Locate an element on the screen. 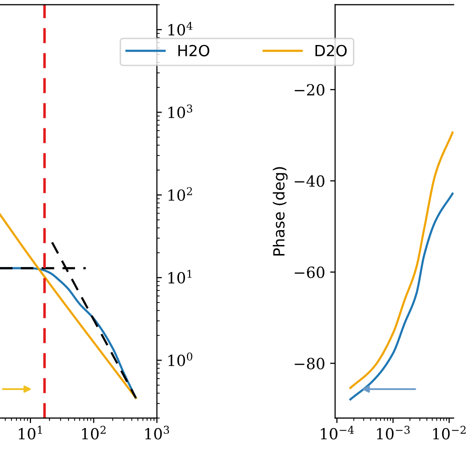 This screenshot has width=474, height=474. x-tick-label: 10$^{2}$ is located at coordinates (94, 433).